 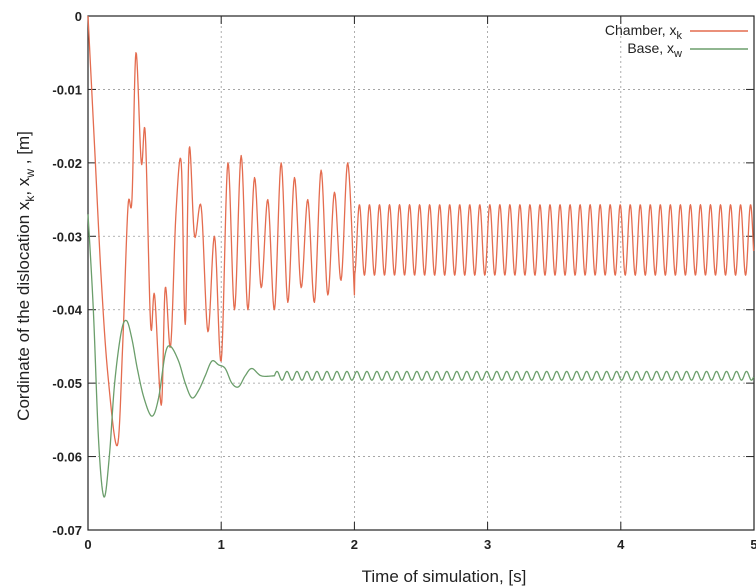 What do you see at coordinates (67, 89) in the screenshot?
I see `y-tick-label: -0.01` at bounding box center [67, 89].